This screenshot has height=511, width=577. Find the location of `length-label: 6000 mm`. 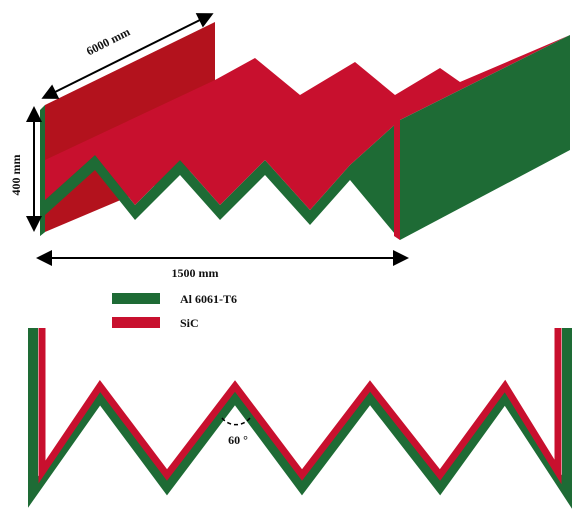

length-label: 6000 mm is located at coordinates (108, 42).